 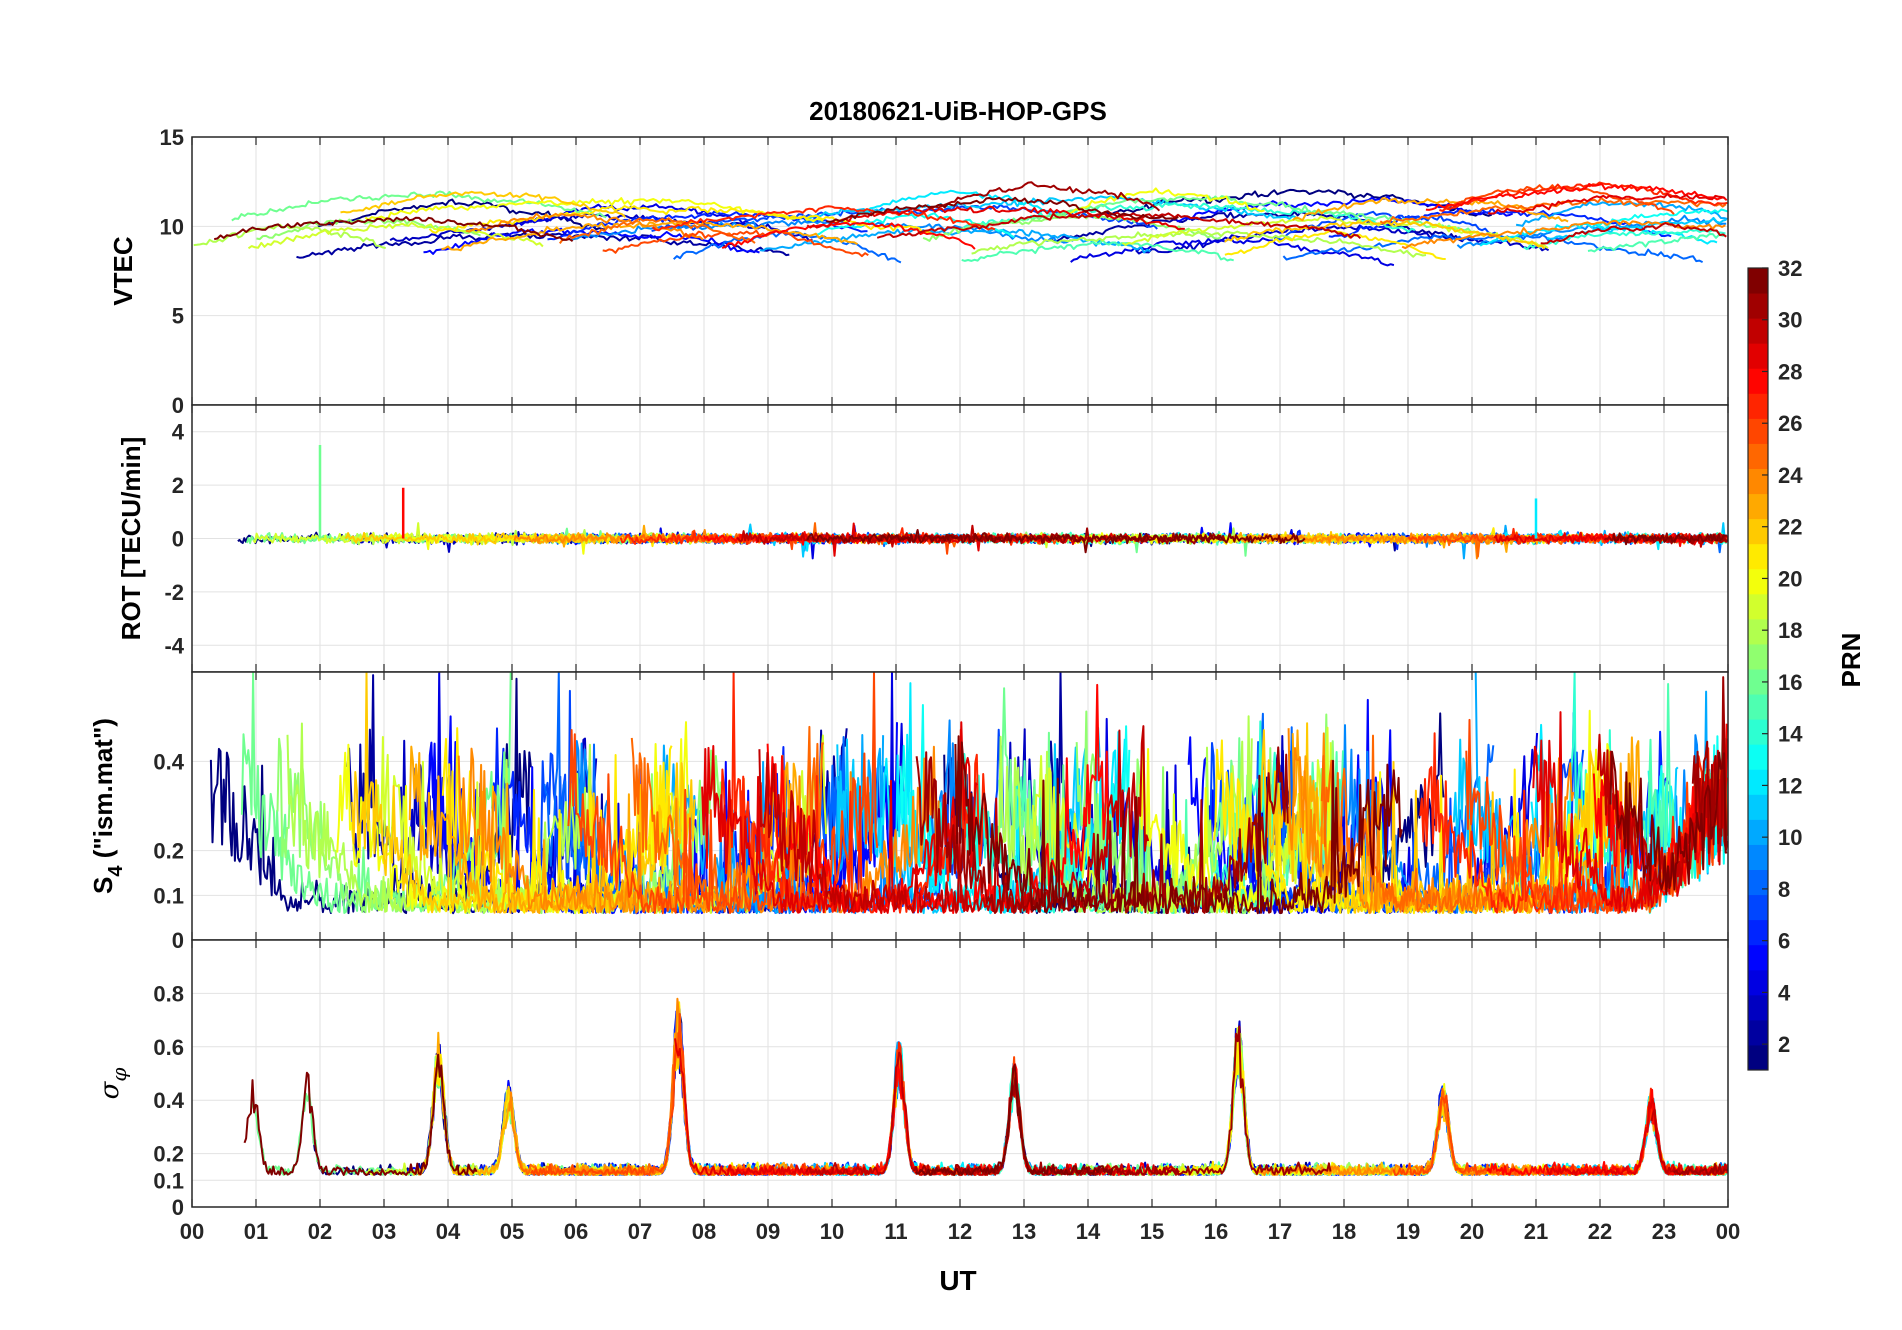 What do you see at coordinates (1600, 1231) in the screenshot?
I see `x-tick-label: 22` at bounding box center [1600, 1231].